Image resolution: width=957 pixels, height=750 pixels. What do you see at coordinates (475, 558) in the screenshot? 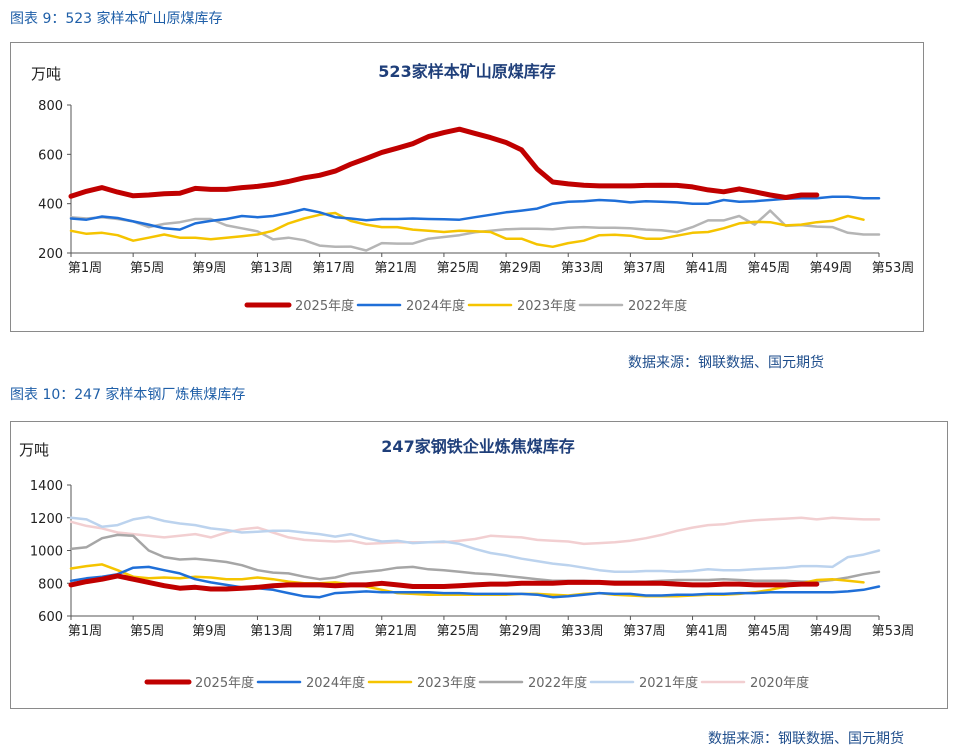
I see `series-line-2022年度` at bounding box center [475, 558].